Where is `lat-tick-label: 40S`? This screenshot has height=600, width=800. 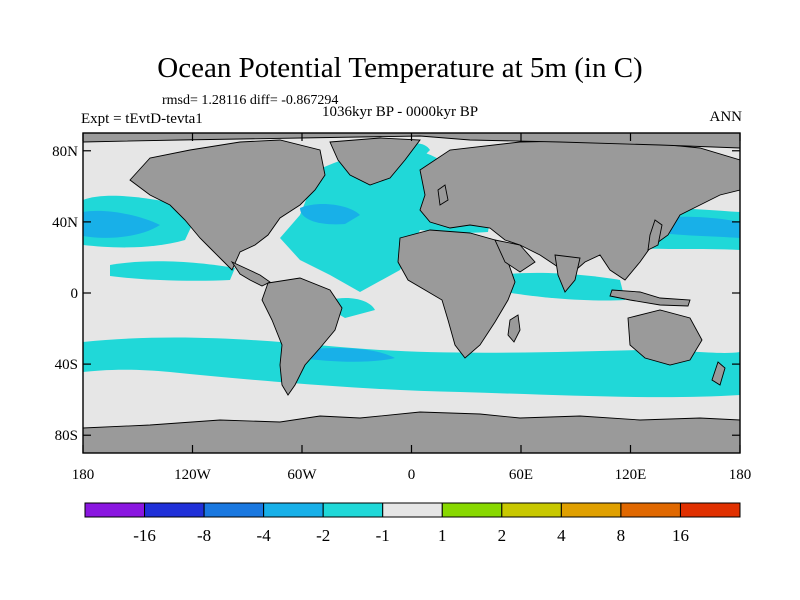
lat-tick-label: 40S is located at coordinates (66, 365).